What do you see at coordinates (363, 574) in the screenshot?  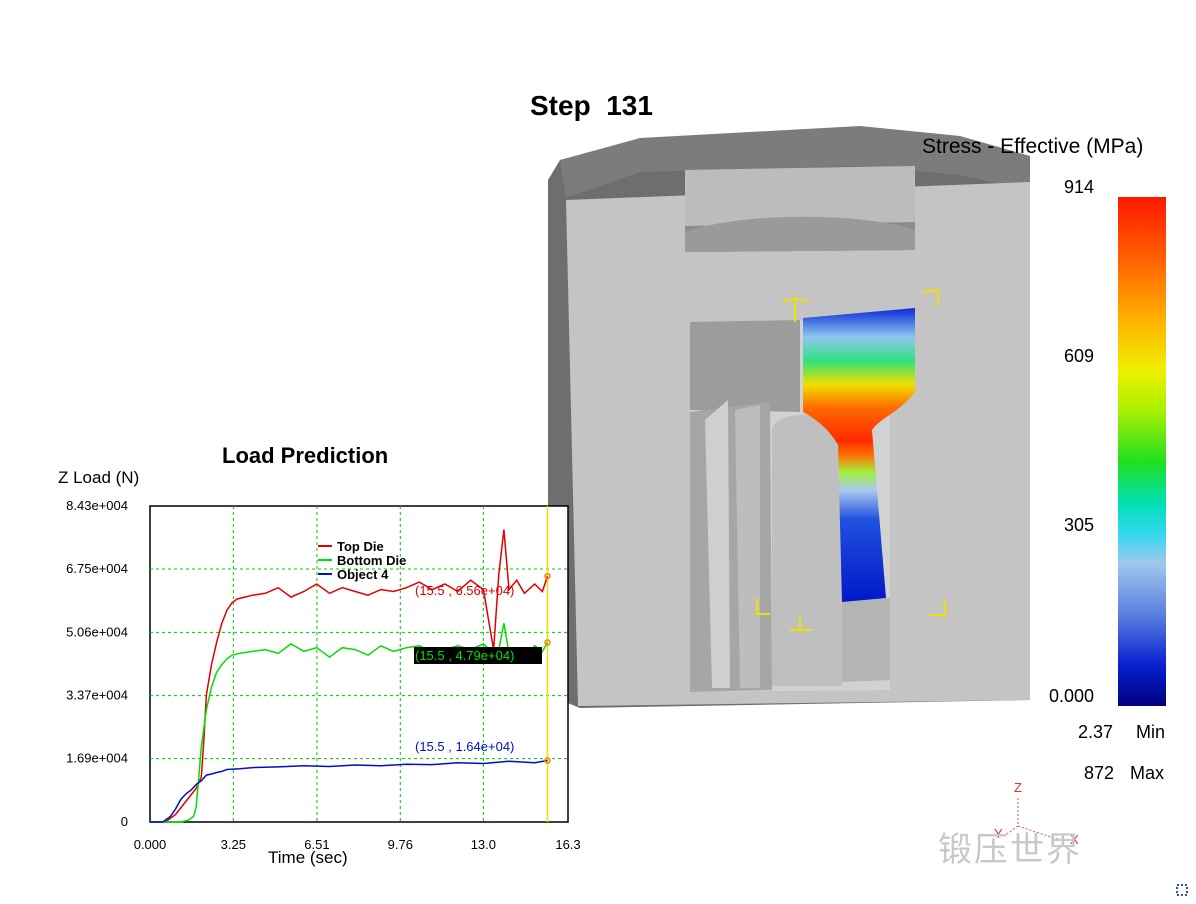 I see `legend-entry: Object 4` at bounding box center [363, 574].